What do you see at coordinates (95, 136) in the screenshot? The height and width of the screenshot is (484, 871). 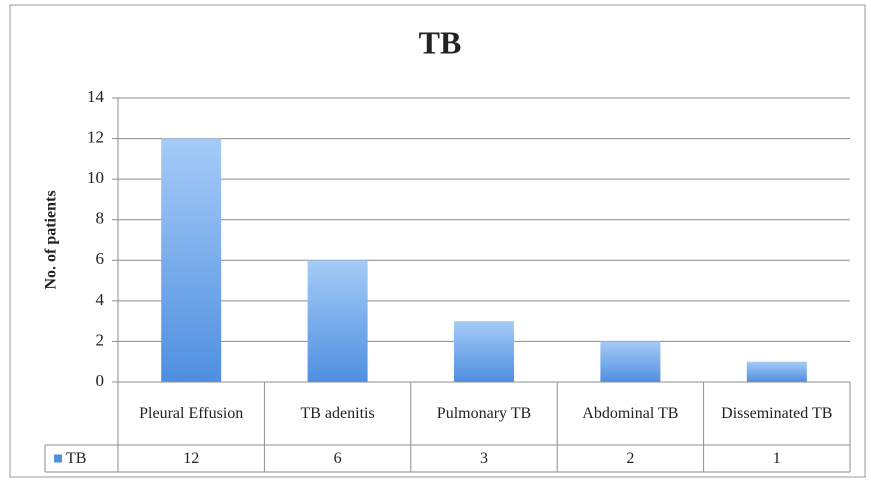 I see `y-tick-label: 12` at bounding box center [95, 136].